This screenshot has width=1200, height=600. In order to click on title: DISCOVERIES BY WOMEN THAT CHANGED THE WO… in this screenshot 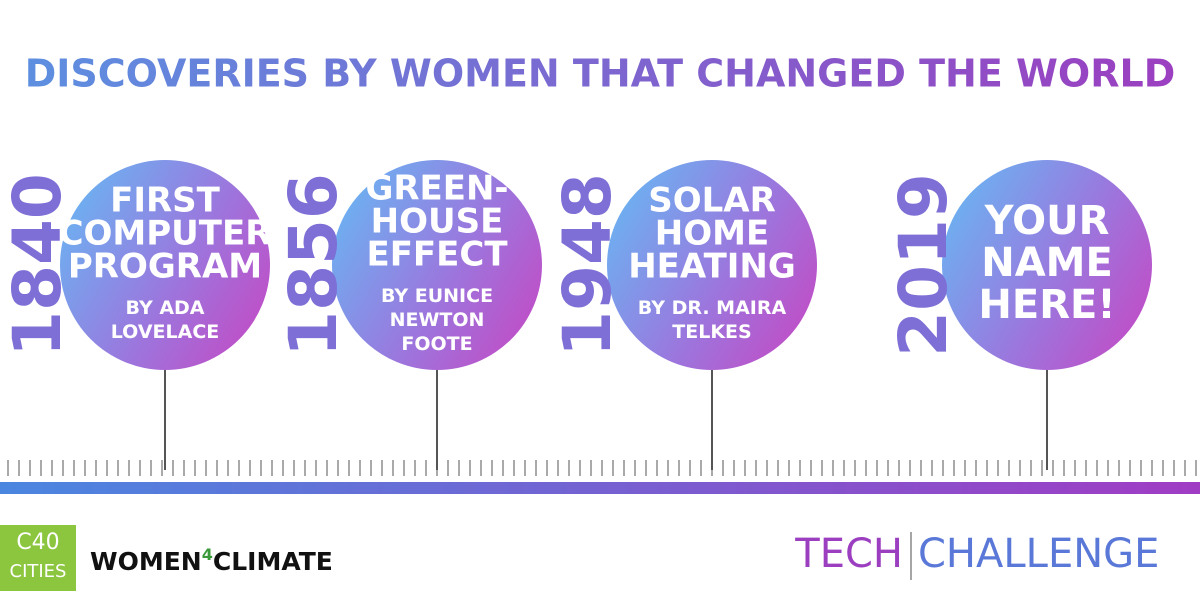, I will do `click(600, 74)`.